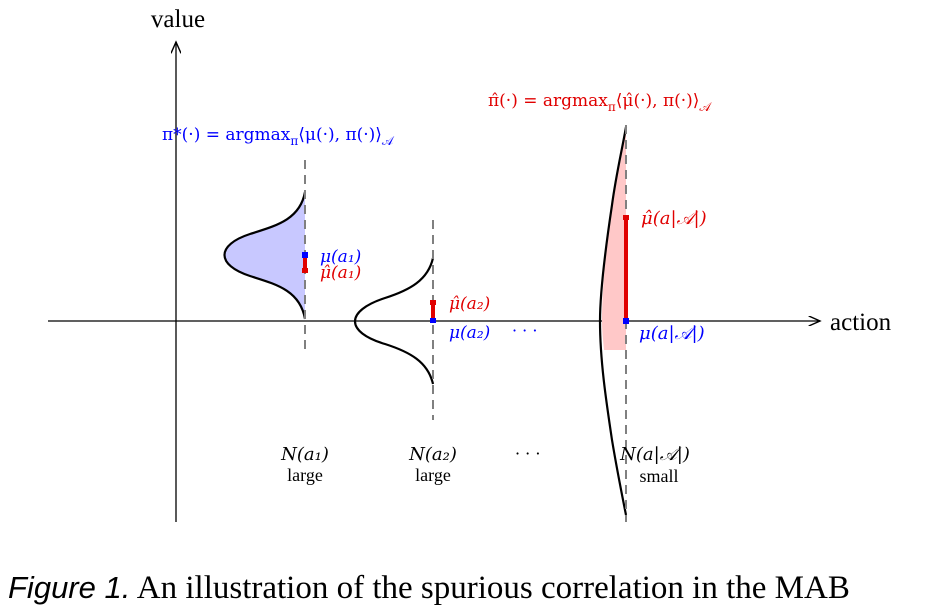 Image resolution: width=946 pixels, height=614 pixels. I want to click on distribution-a1-curve, so click(265, 255).